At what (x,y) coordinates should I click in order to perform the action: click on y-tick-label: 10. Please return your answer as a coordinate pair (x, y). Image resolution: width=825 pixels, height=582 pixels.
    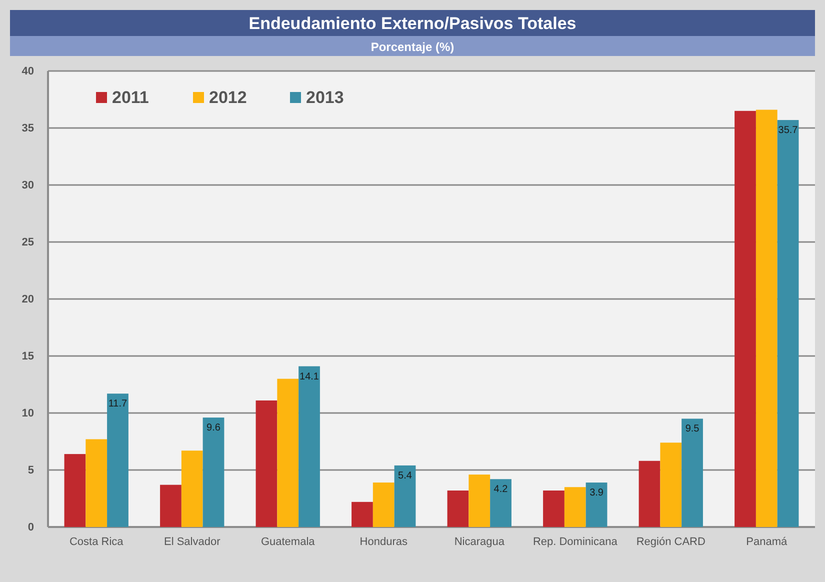
    Looking at the image, I should click on (28, 414).